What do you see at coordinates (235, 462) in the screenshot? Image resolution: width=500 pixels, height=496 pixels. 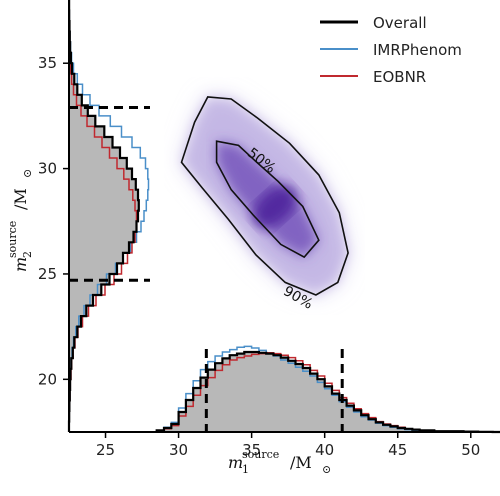 I see `x-axis-label-var: m` at bounding box center [235, 462].